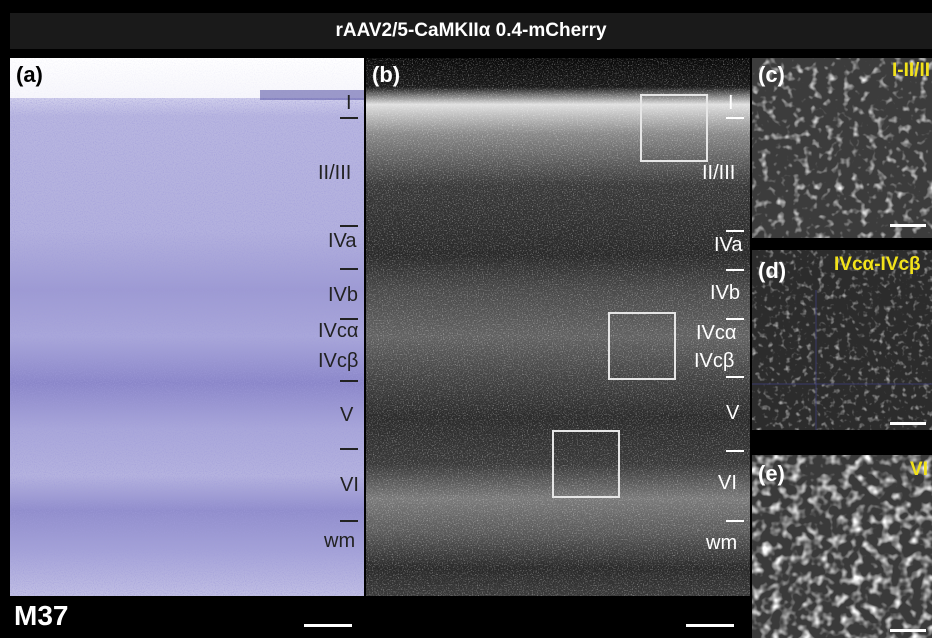  I want to click on panel-d-inset: (d) IVcα-IVcβ, so click(842, 340).